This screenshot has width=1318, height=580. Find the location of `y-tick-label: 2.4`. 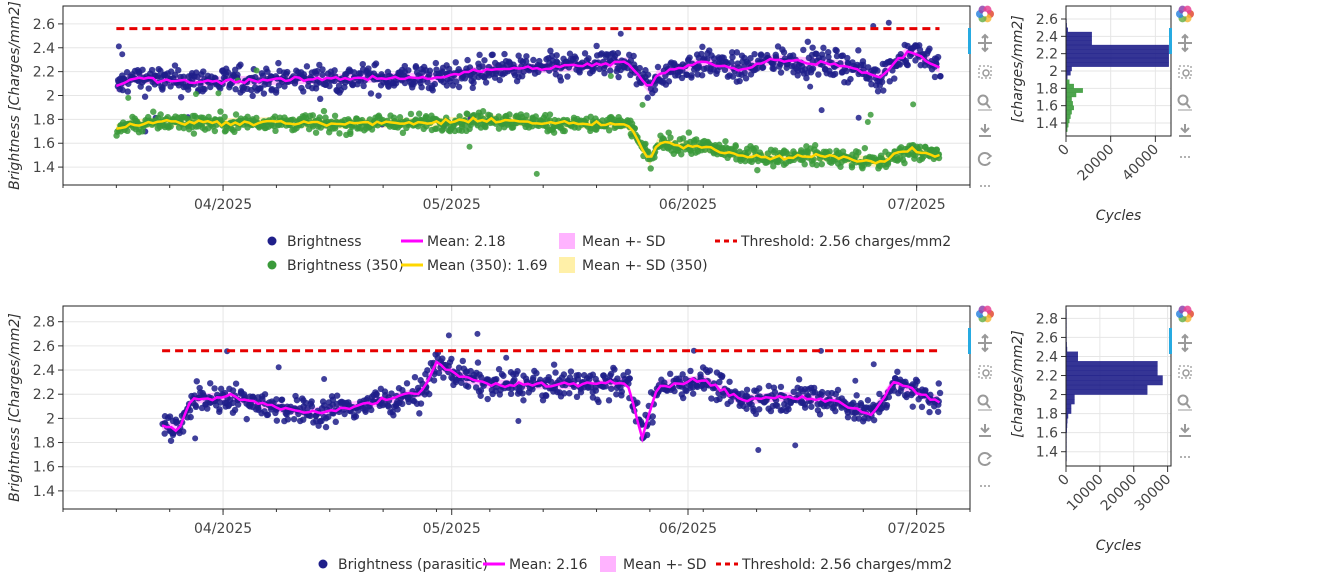

y-tick-label: 2.4 is located at coordinates (44, 371).